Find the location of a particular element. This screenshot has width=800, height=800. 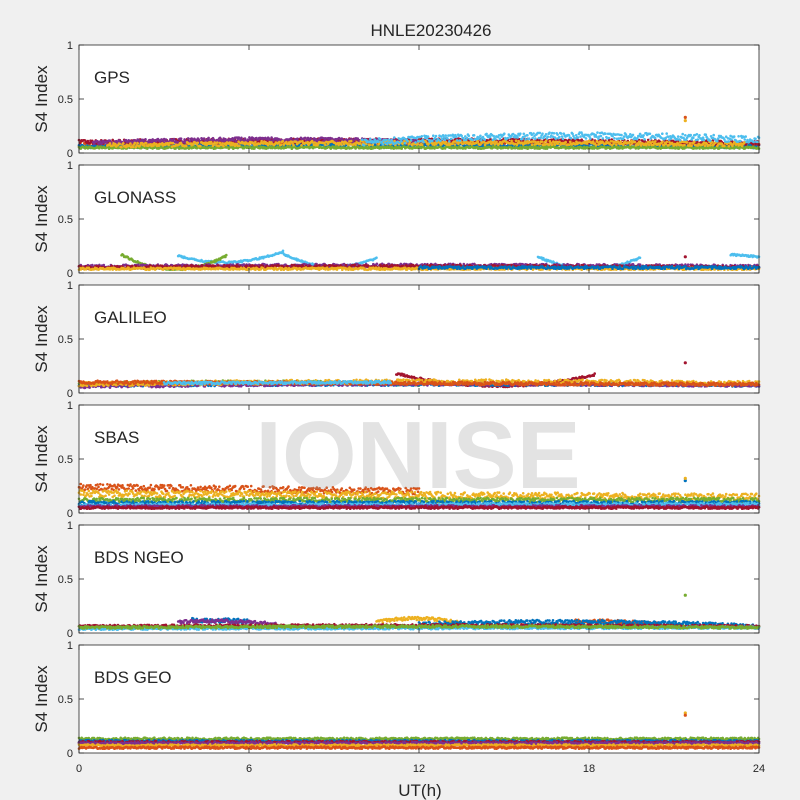

y-tick-label: 0.5 is located at coordinates (65, 100).